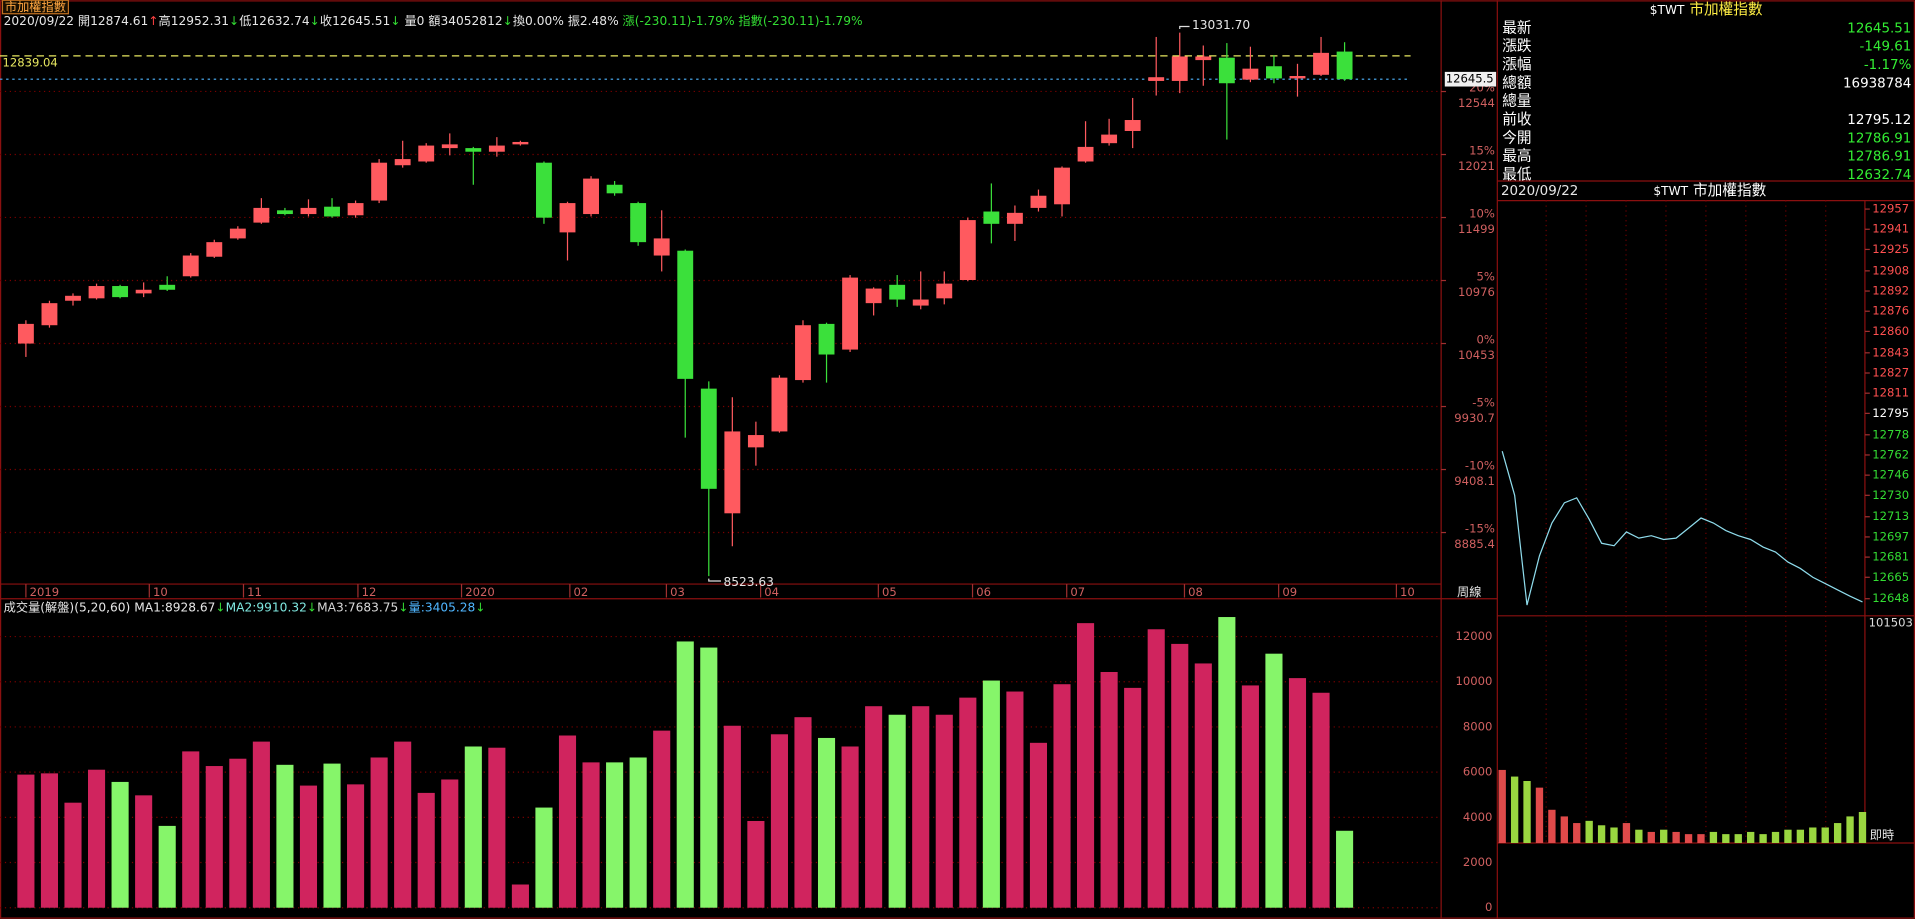 Image resolution: width=1915 pixels, height=919 pixels. Describe the element at coordinates (1516, 156) in the screenshot. I see `quote-label: 最高` at that location.